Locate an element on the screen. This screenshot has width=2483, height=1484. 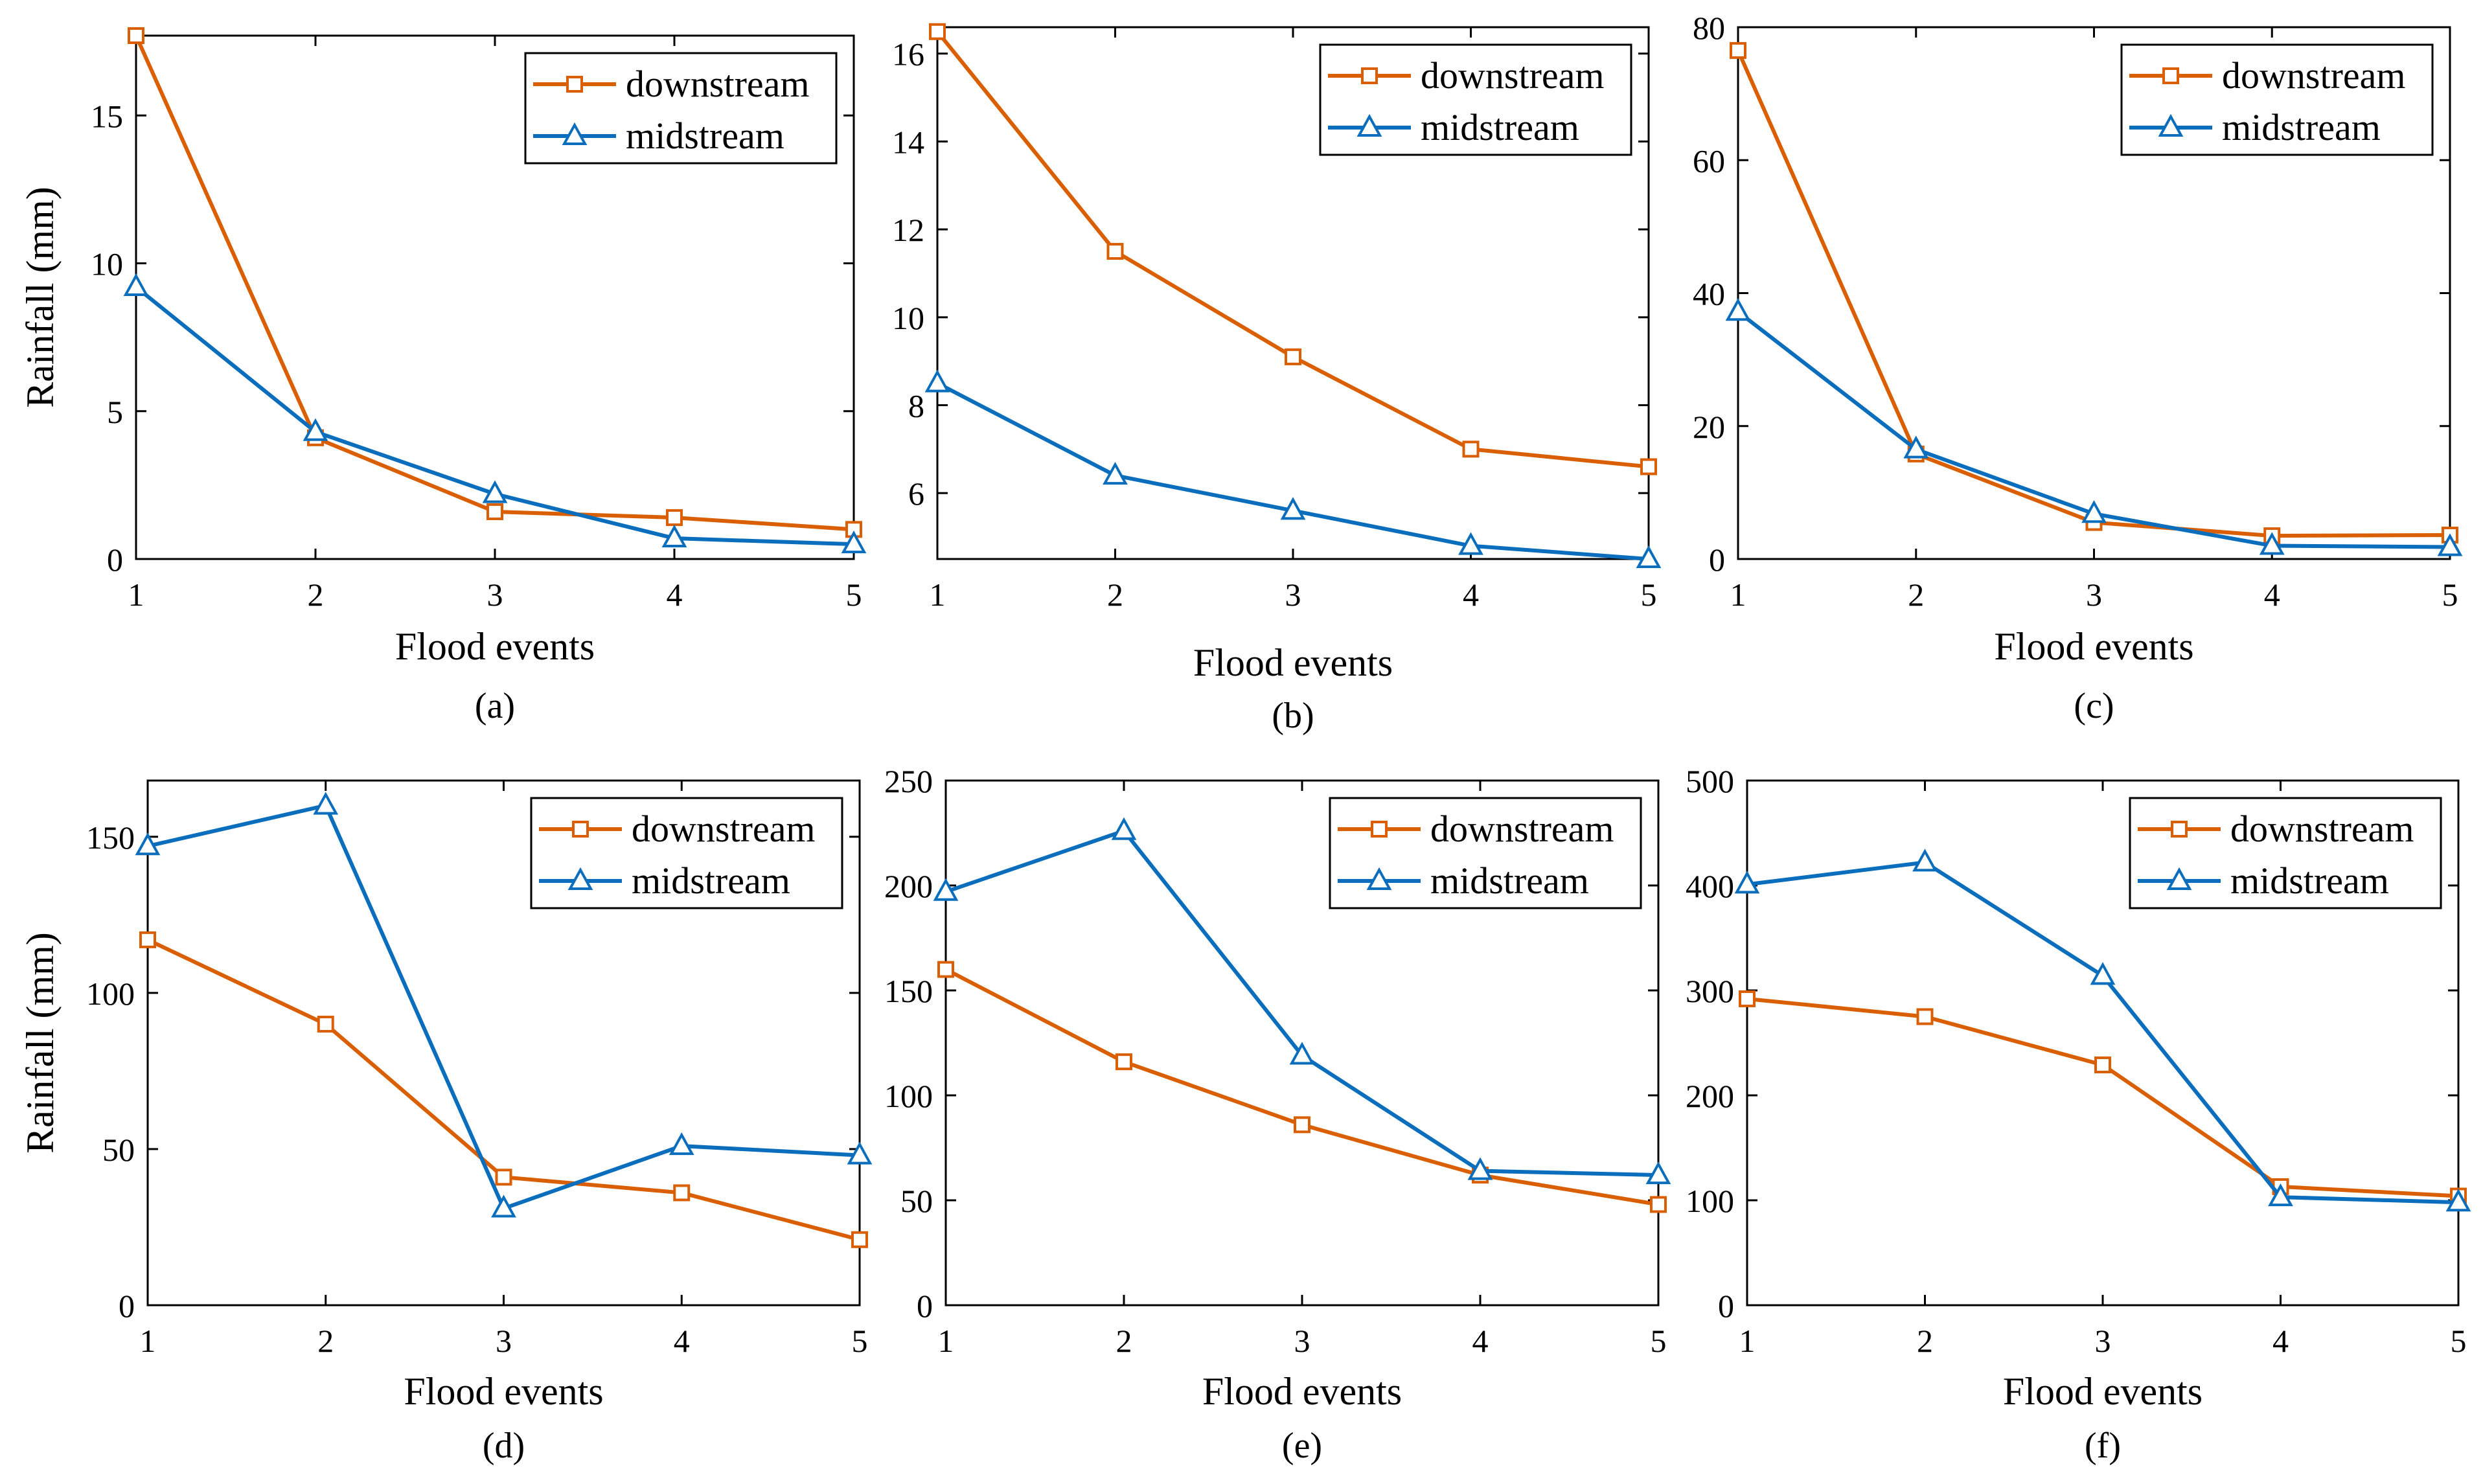
y-tick-label: 16 is located at coordinates (908, 54).